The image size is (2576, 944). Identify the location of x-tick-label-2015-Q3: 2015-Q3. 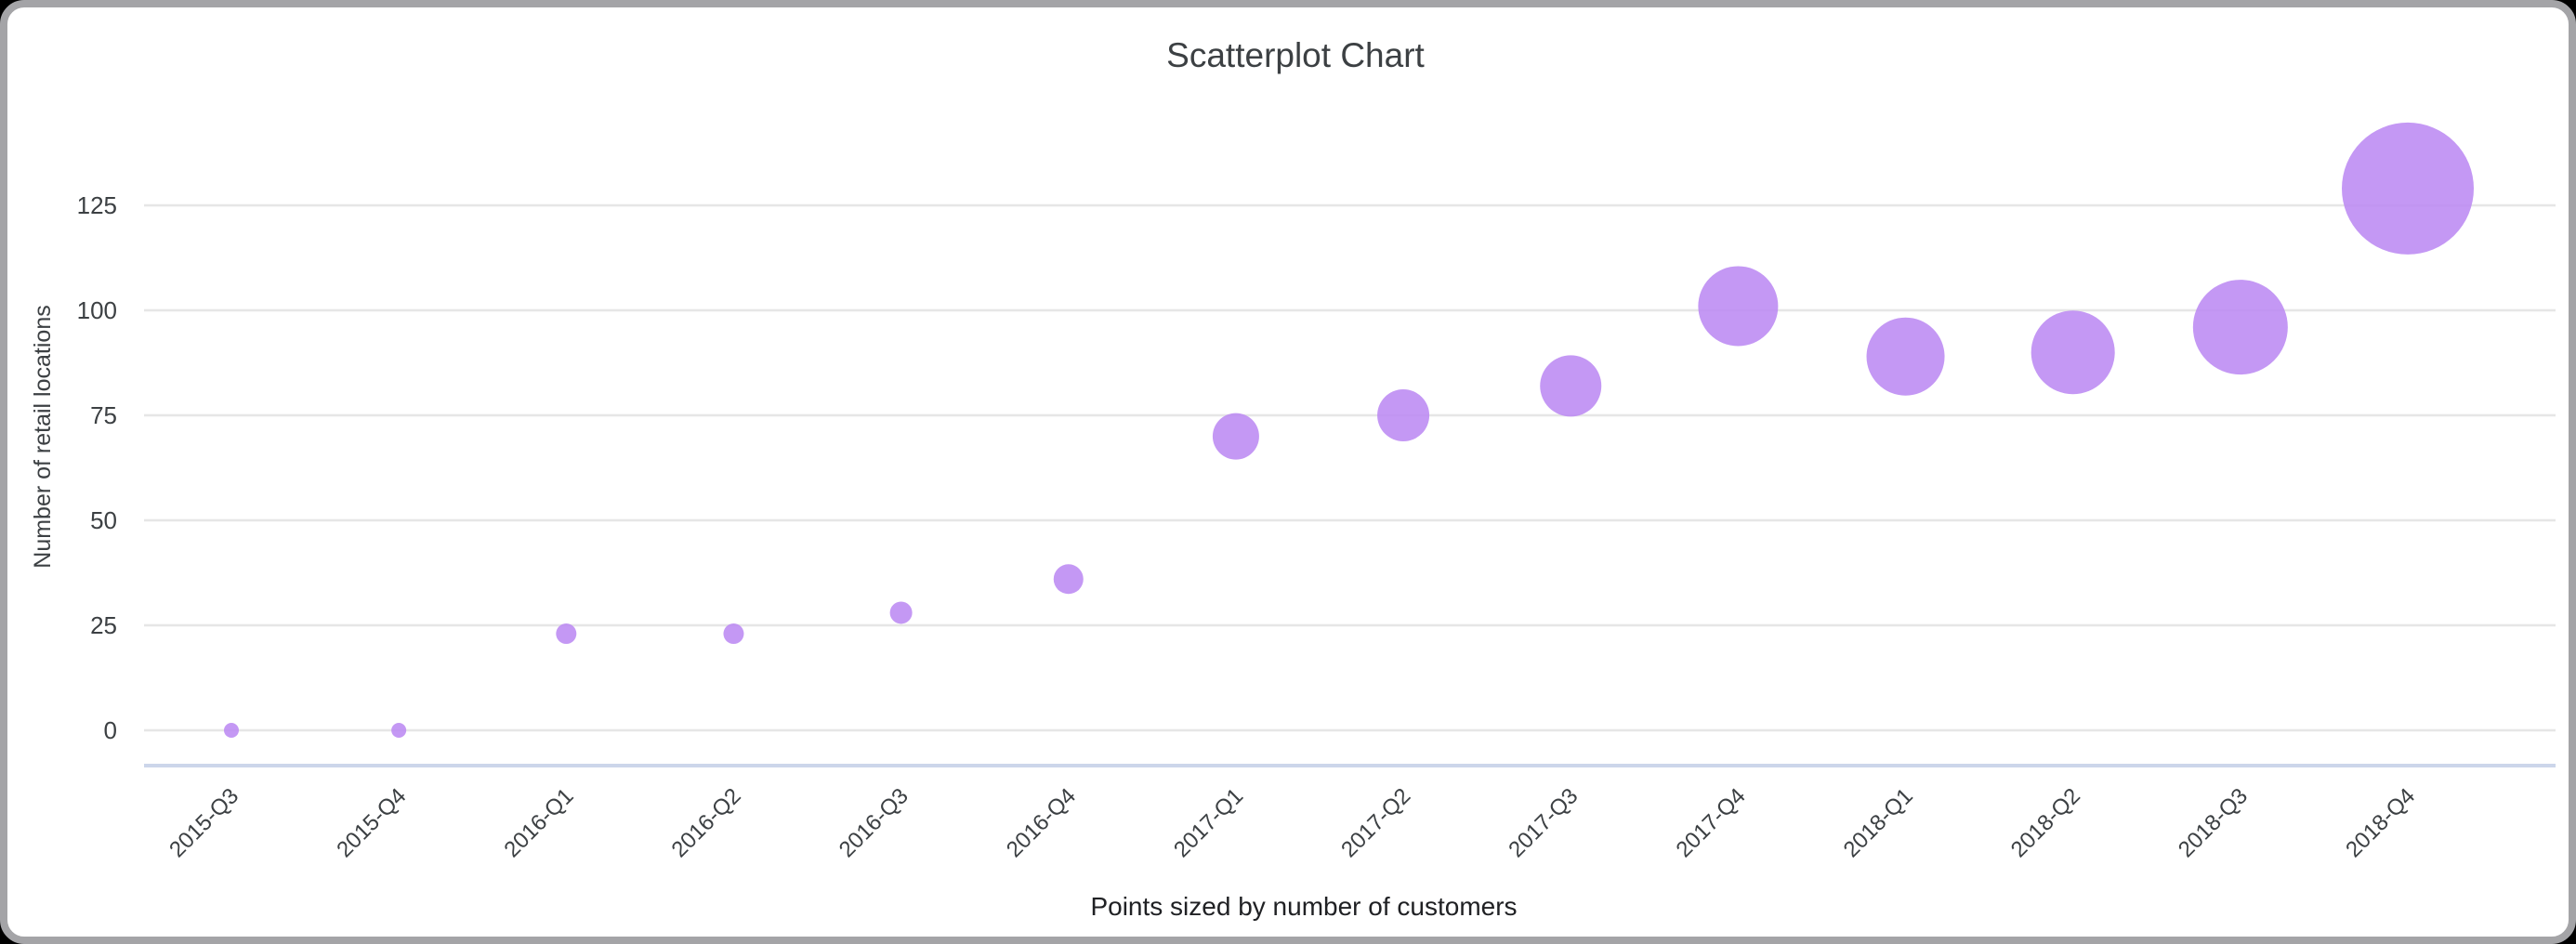
(203, 822).